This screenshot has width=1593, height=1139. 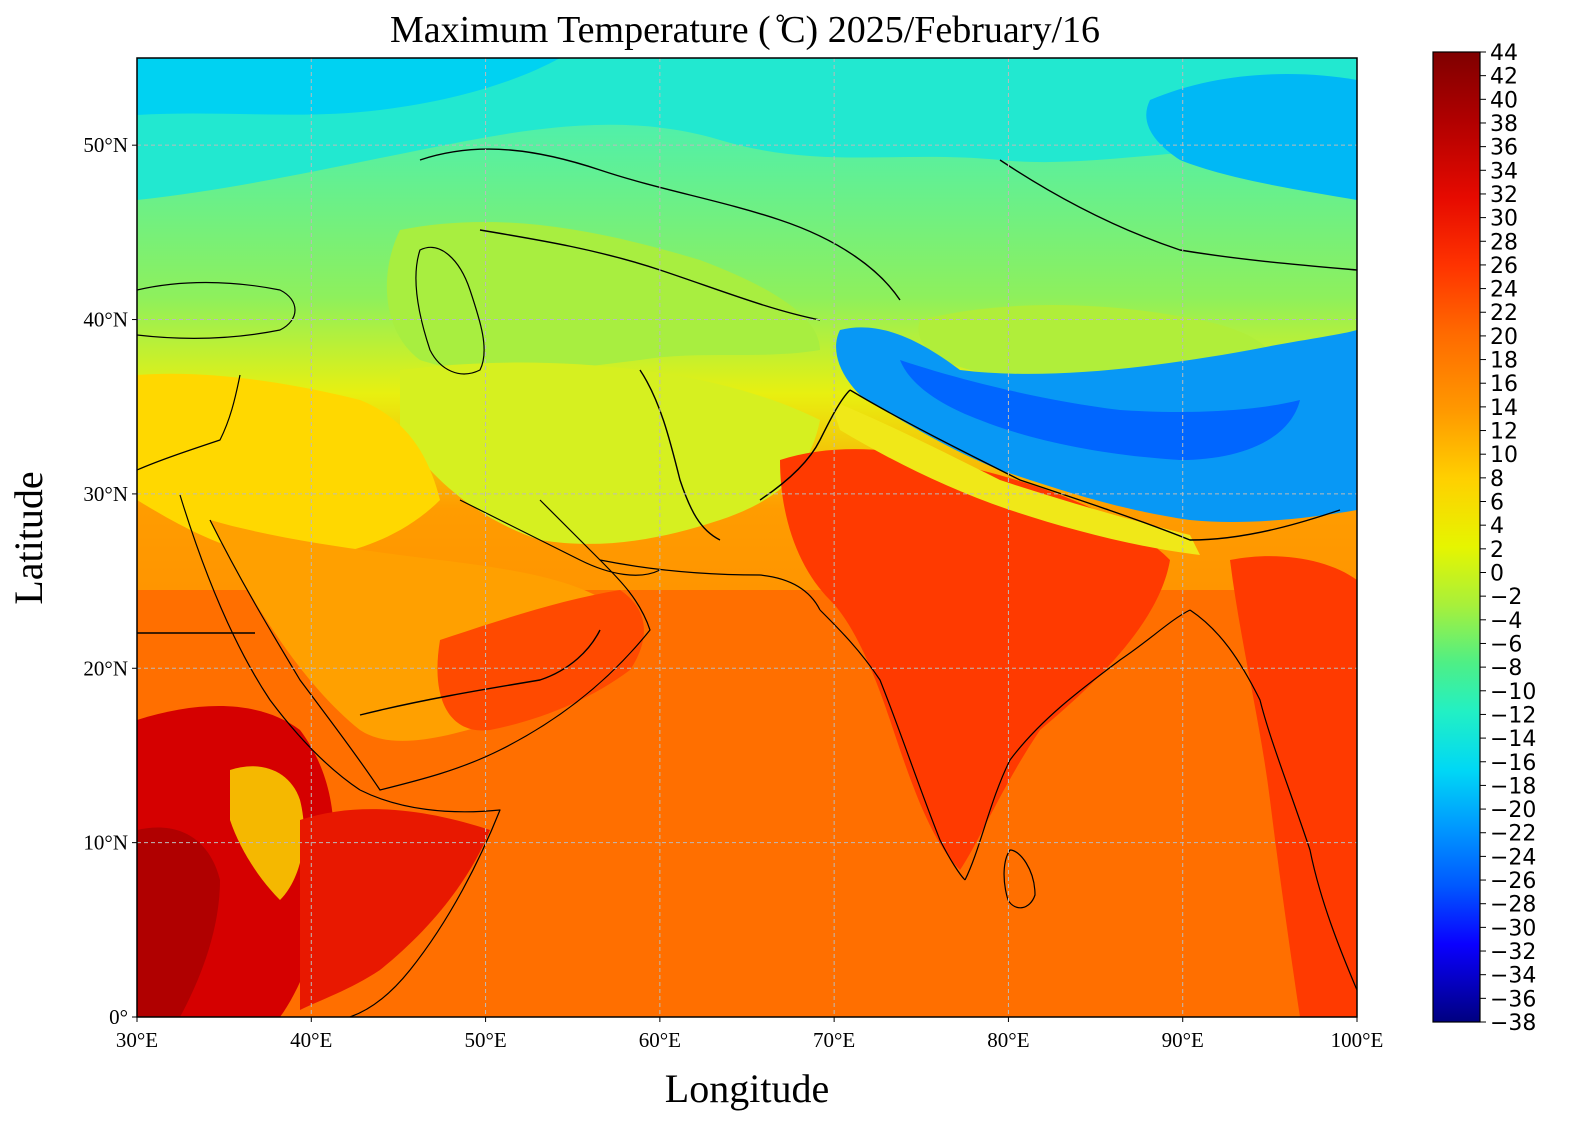 I want to click on colorbar-tick-label: 20, so click(x=1504, y=337).